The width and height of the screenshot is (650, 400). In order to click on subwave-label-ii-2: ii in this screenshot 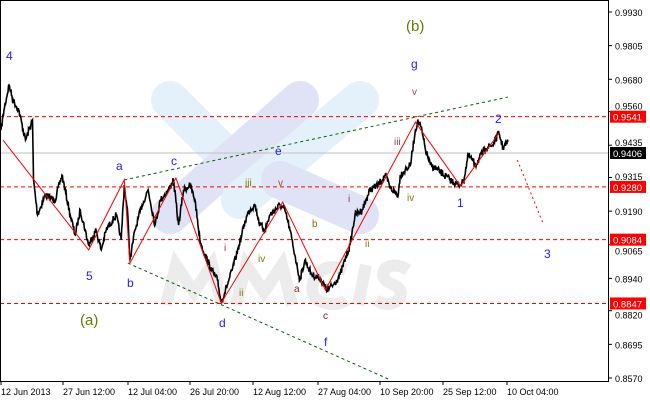, I will do `click(367, 244)`.